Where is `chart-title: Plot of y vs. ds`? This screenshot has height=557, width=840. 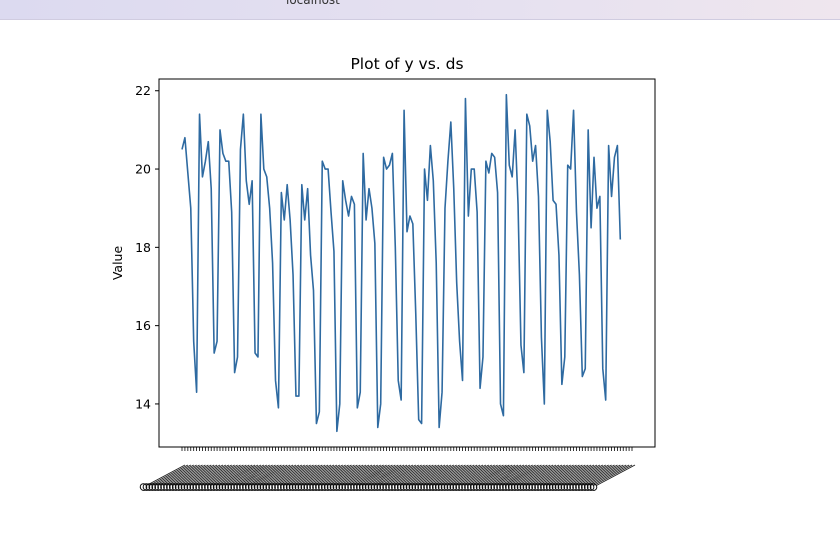
chart-title: Plot of y vs. ds is located at coordinates (406, 64).